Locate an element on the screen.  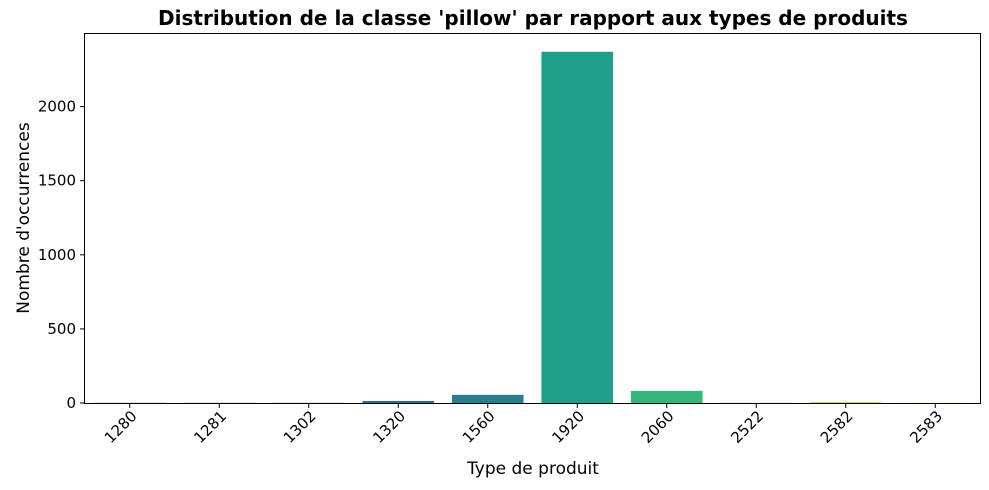
x-tick-label: 1560 is located at coordinates (479, 427).